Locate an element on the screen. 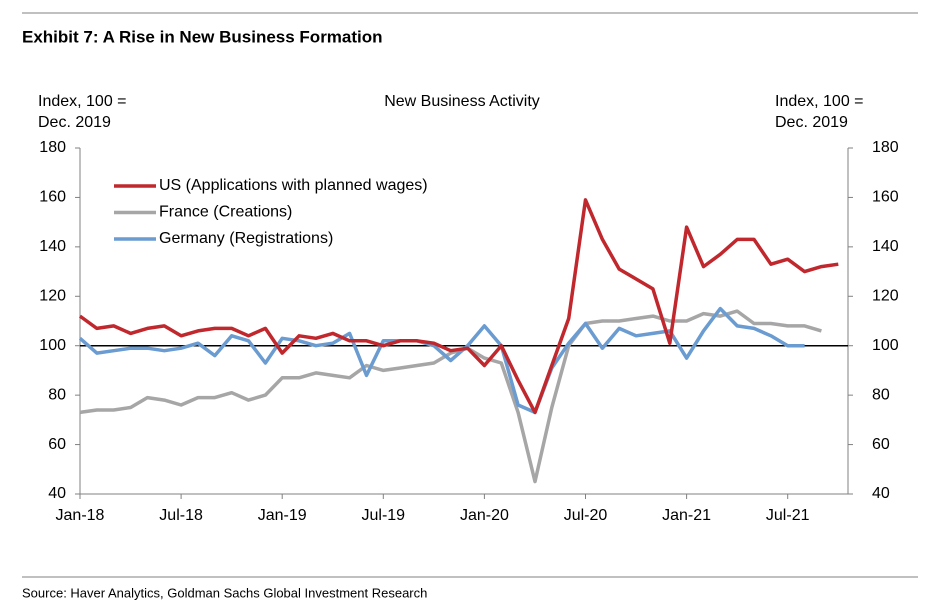 The image size is (945, 614). y-tick-label: 180 is located at coordinates (52, 147).